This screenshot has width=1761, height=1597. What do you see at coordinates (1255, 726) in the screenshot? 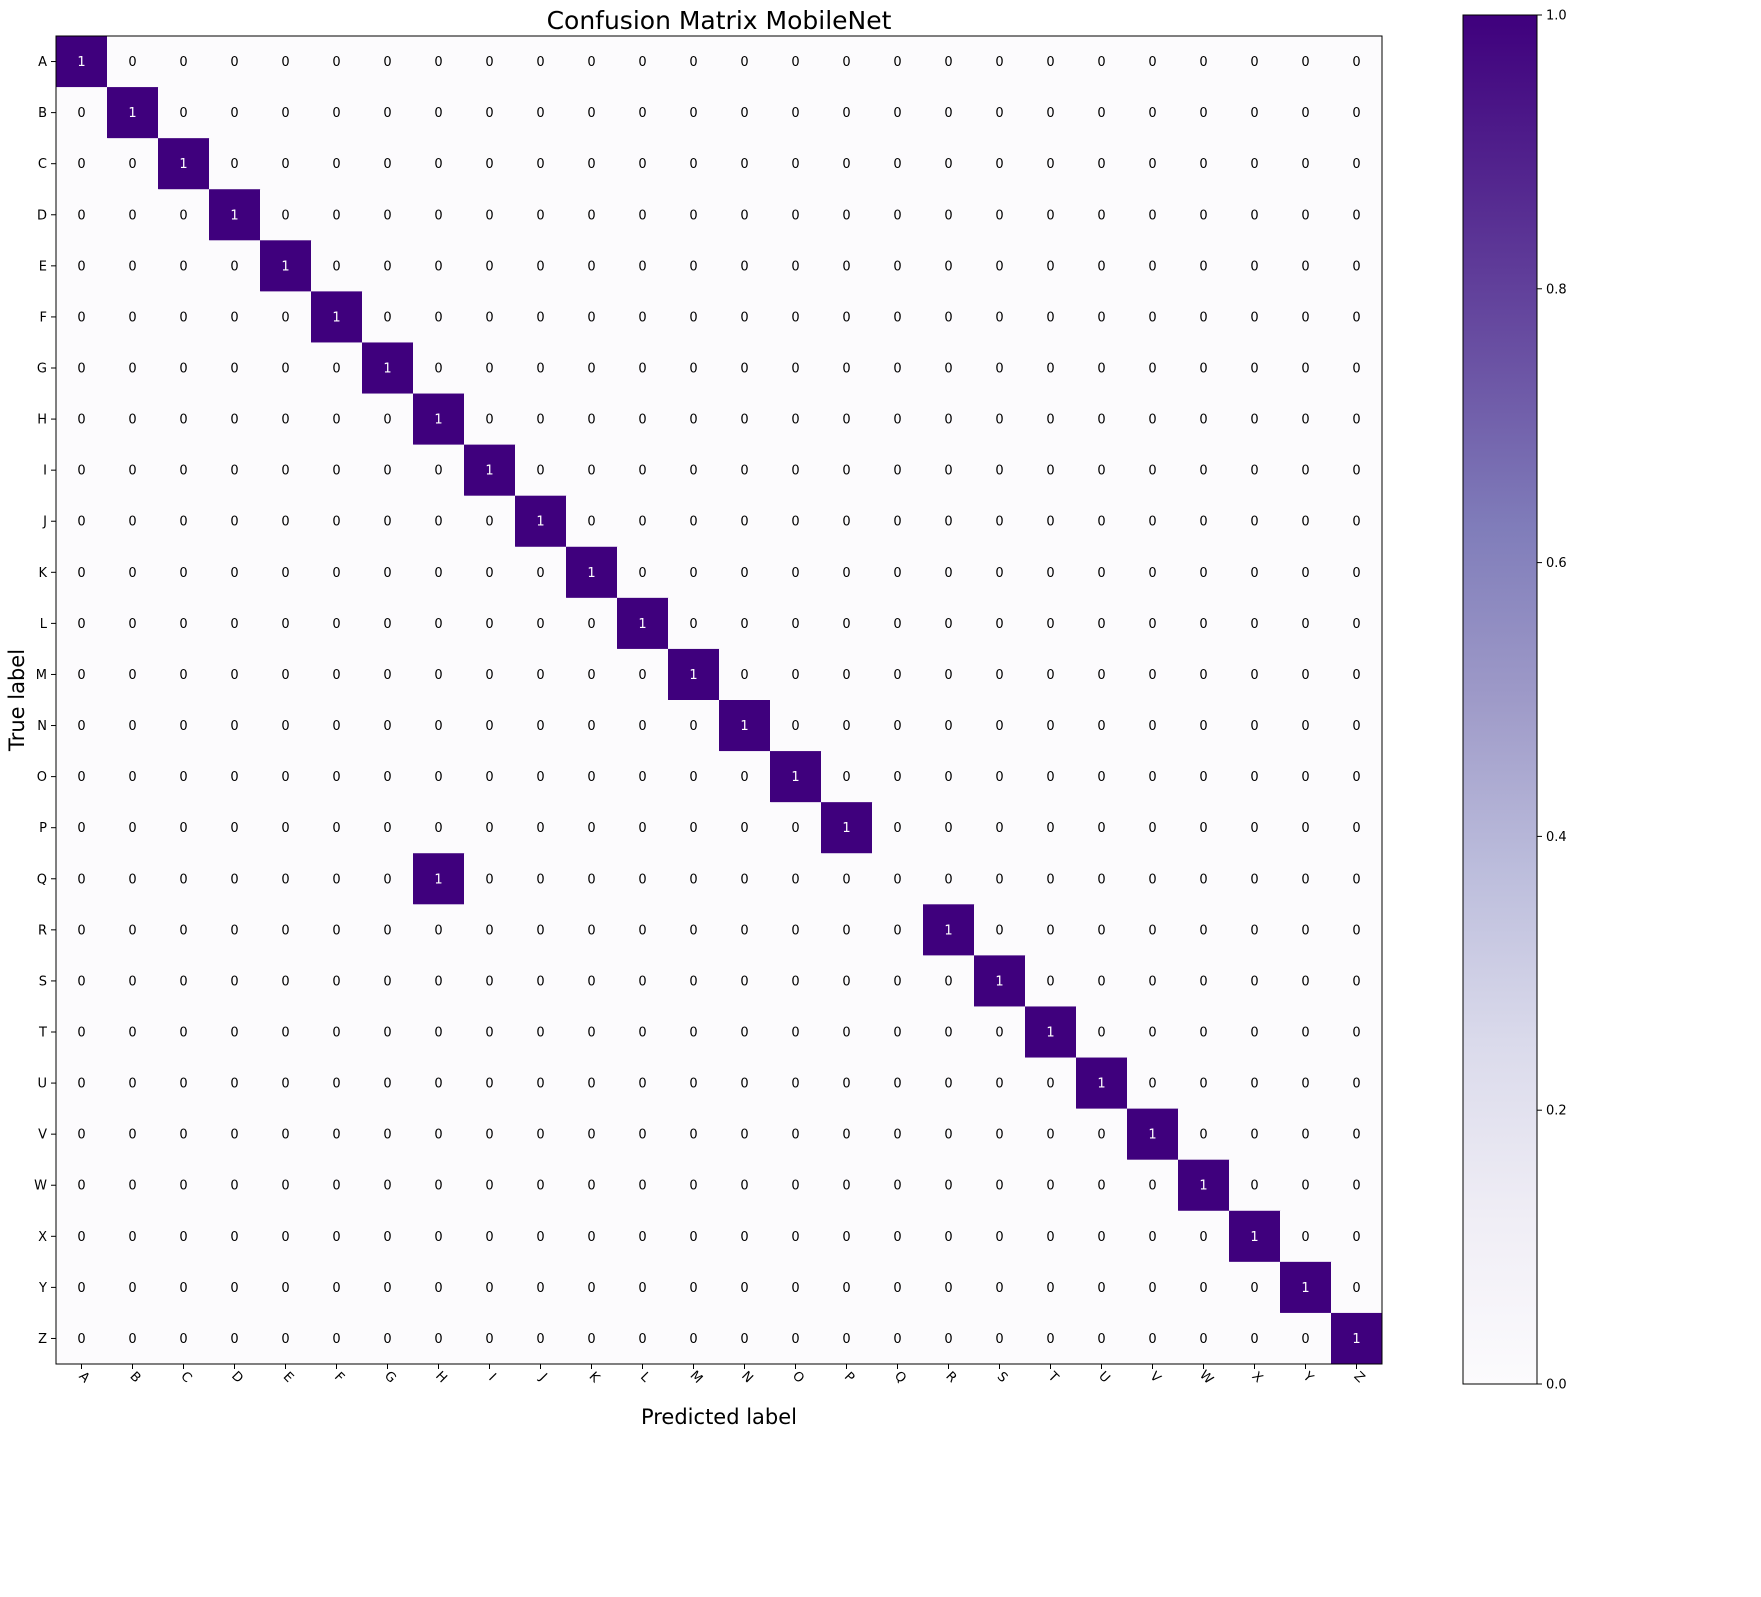
I see `heatmap-cell-N-X` at bounding box center [1255, 726].